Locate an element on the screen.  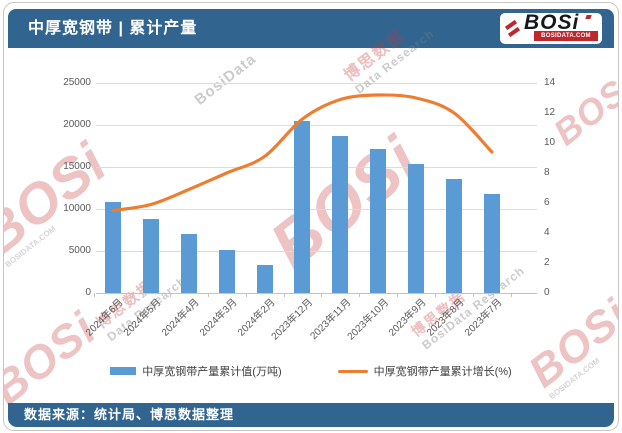
page-title: 中厚宽钢带 | 累计产量 is located at coordinates (113, 28).